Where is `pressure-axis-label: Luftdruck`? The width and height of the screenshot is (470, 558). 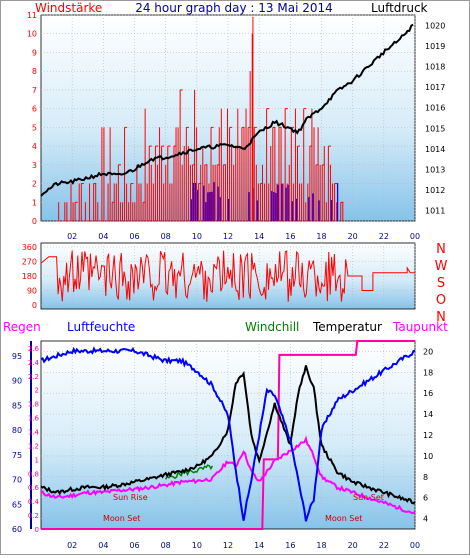 pressure-axis-label: Luftdruck is located at coordinates (399, 8).